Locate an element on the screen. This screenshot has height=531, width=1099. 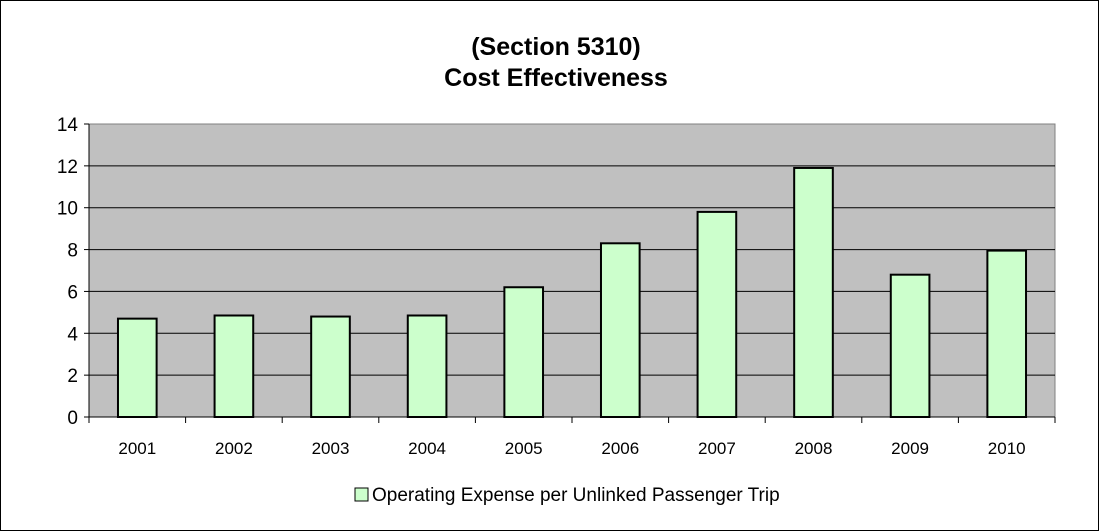
x-tick-label: 2004 is located at coordinates (427, 448).